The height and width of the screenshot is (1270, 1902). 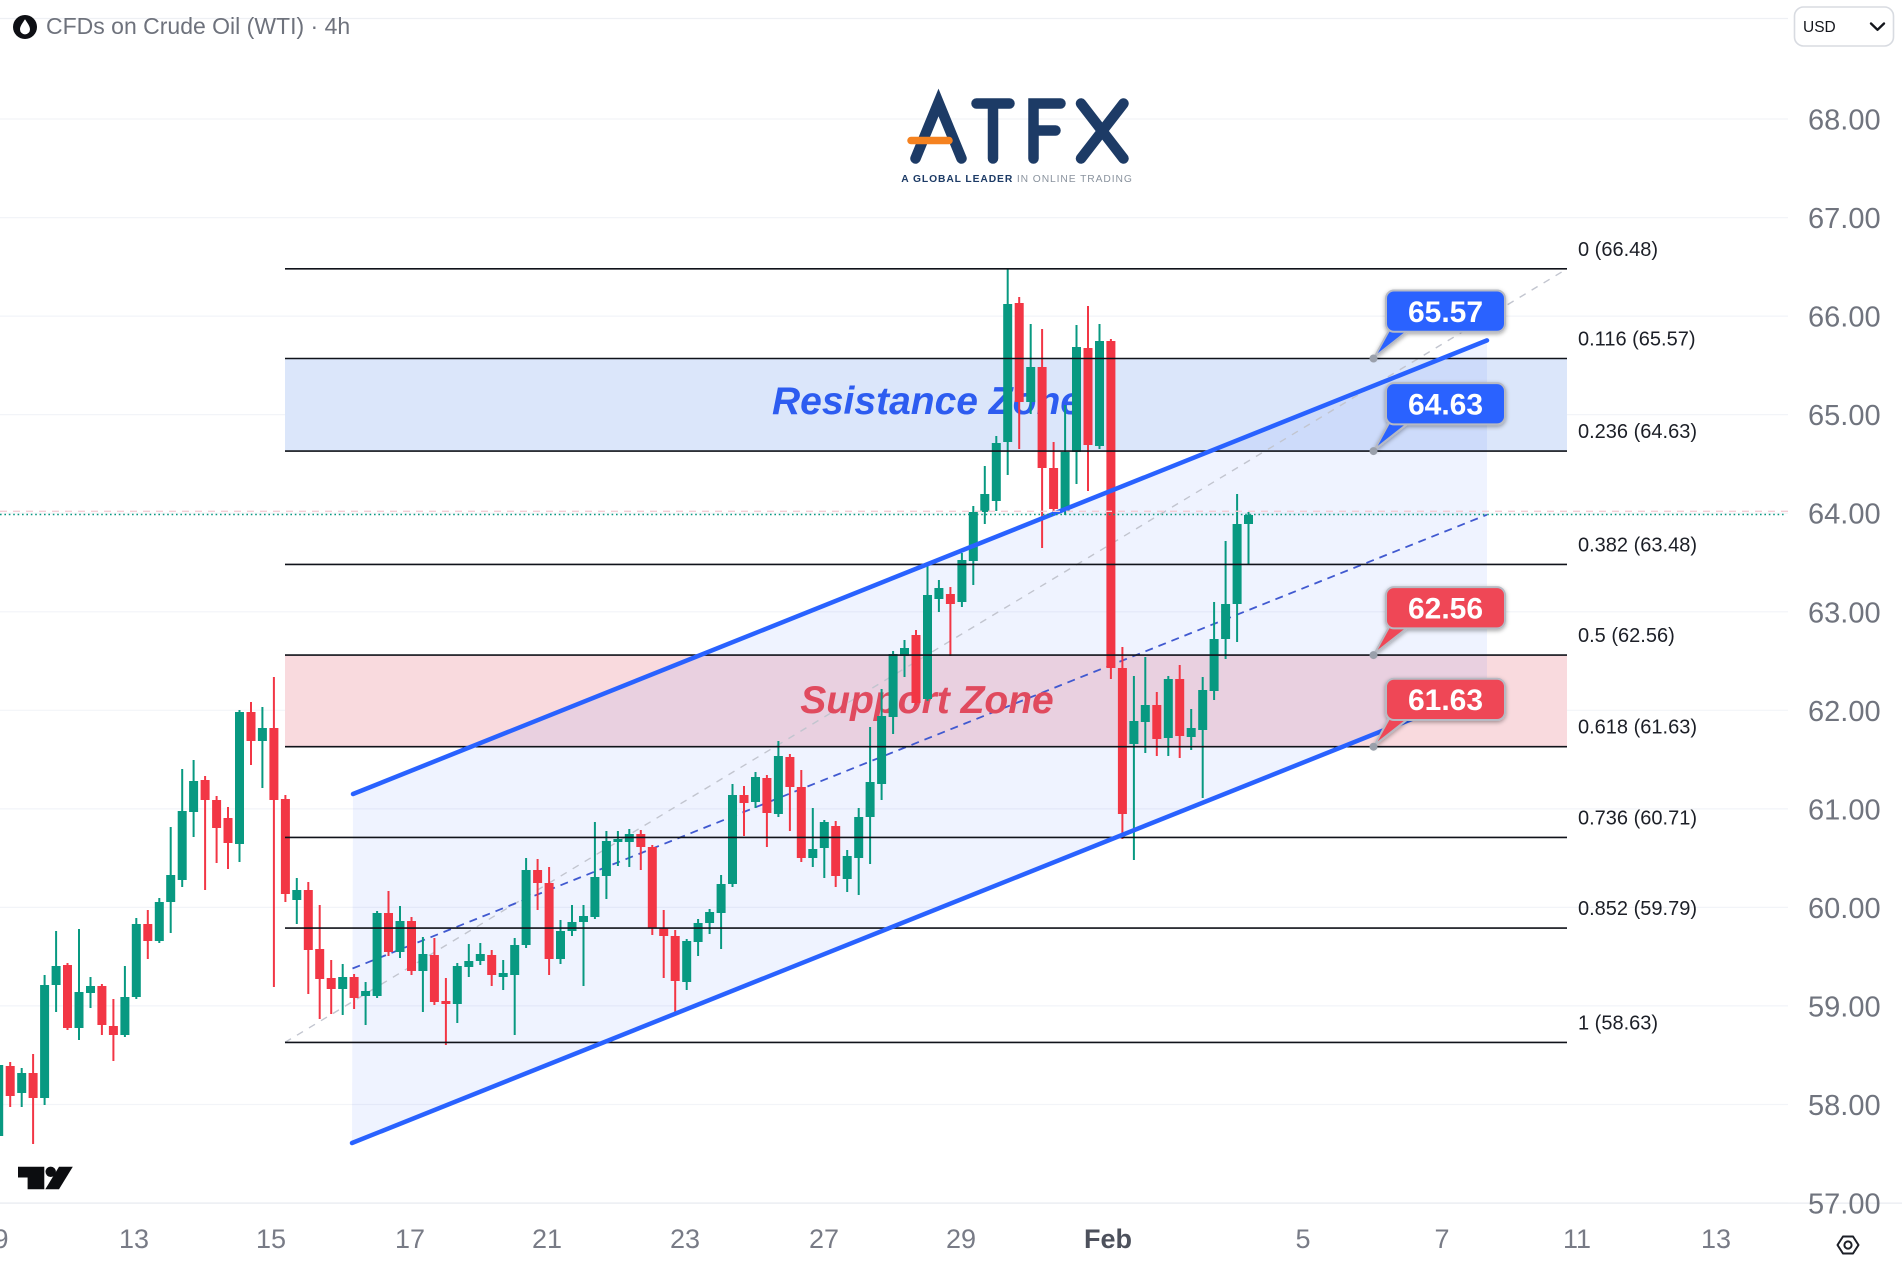 I want to click on svg-text: 11, so click(x=1577, y=1239).